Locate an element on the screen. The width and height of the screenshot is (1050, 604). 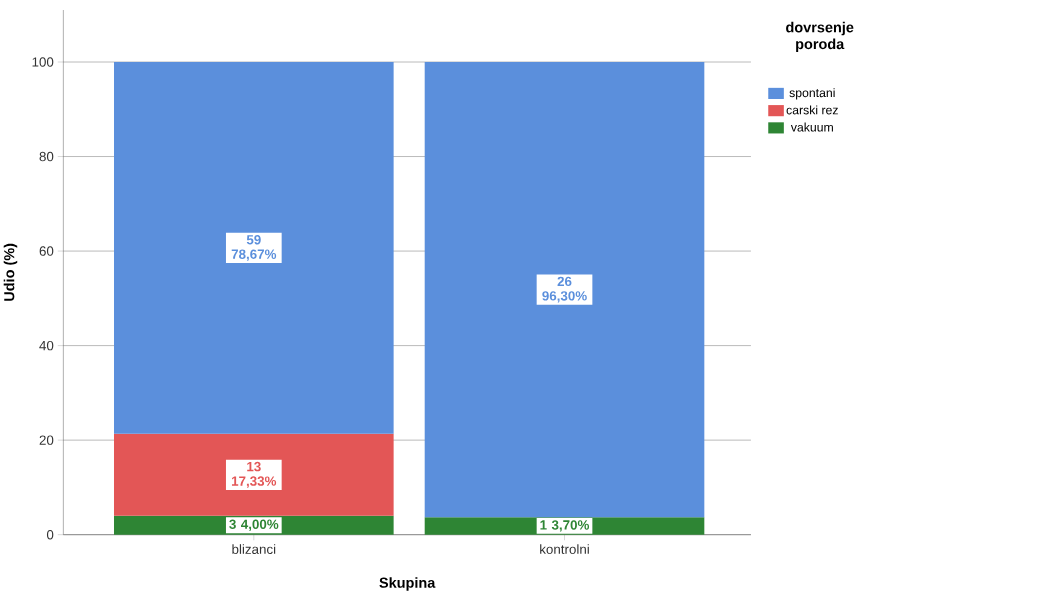
legend-label: vakuum is located at coordinates (811, 127).